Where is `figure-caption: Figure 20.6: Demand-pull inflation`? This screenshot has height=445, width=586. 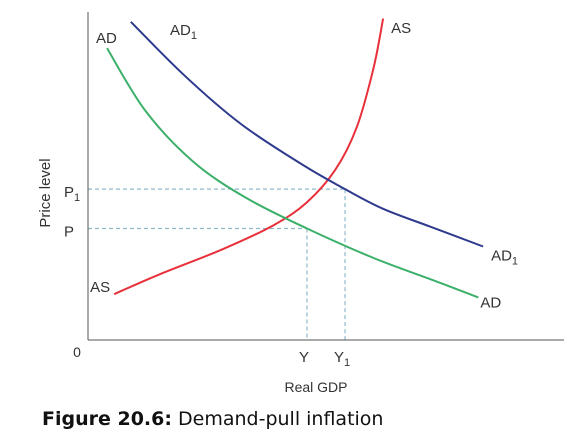 figure-caption: Figure 20.6: Demand-pull inflation is located at coordinates (212, 419).